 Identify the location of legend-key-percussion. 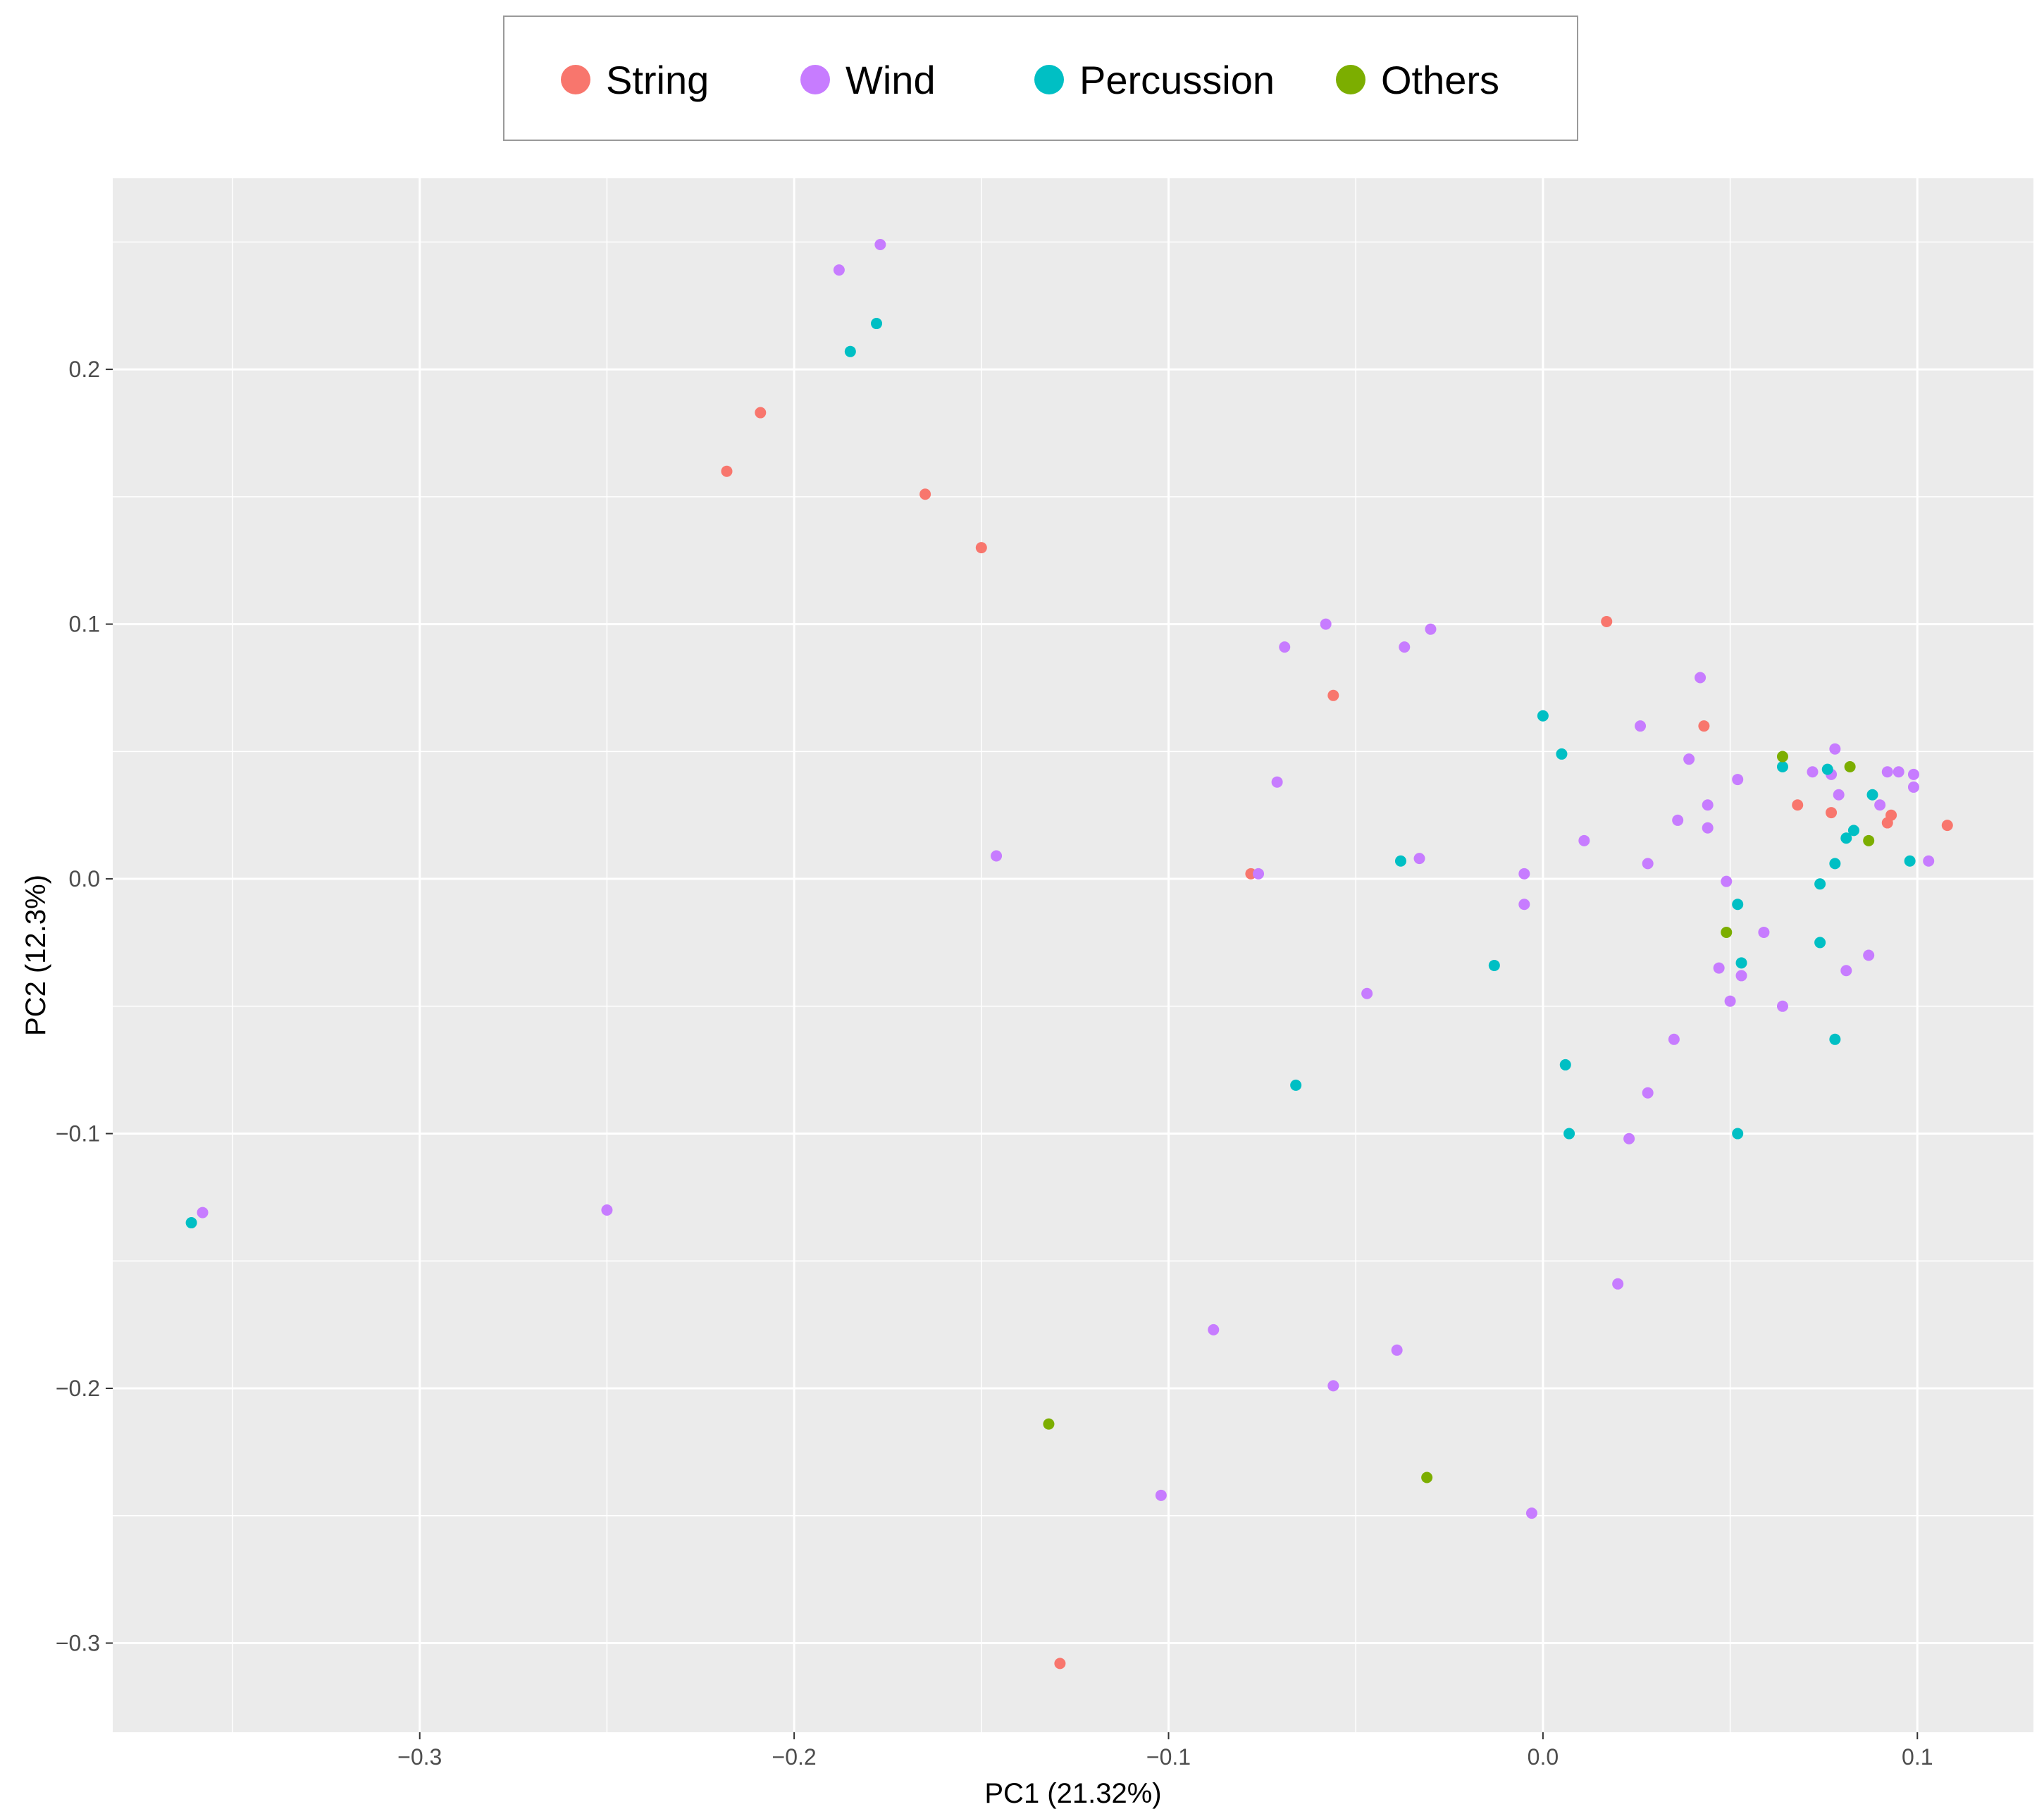
(1049, 79).